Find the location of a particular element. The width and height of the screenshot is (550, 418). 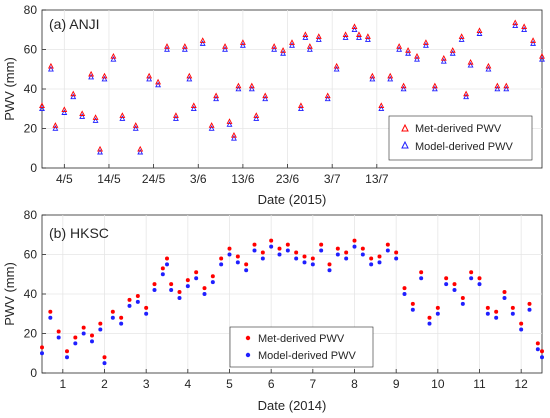

panel-a-x-tick-label: 13/7 is located at coordinates (377, 179).